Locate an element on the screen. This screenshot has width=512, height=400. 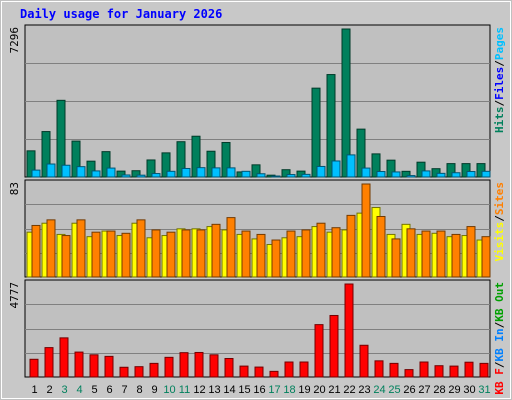
day-label-5: 5 is located at coordinates (94, 390).